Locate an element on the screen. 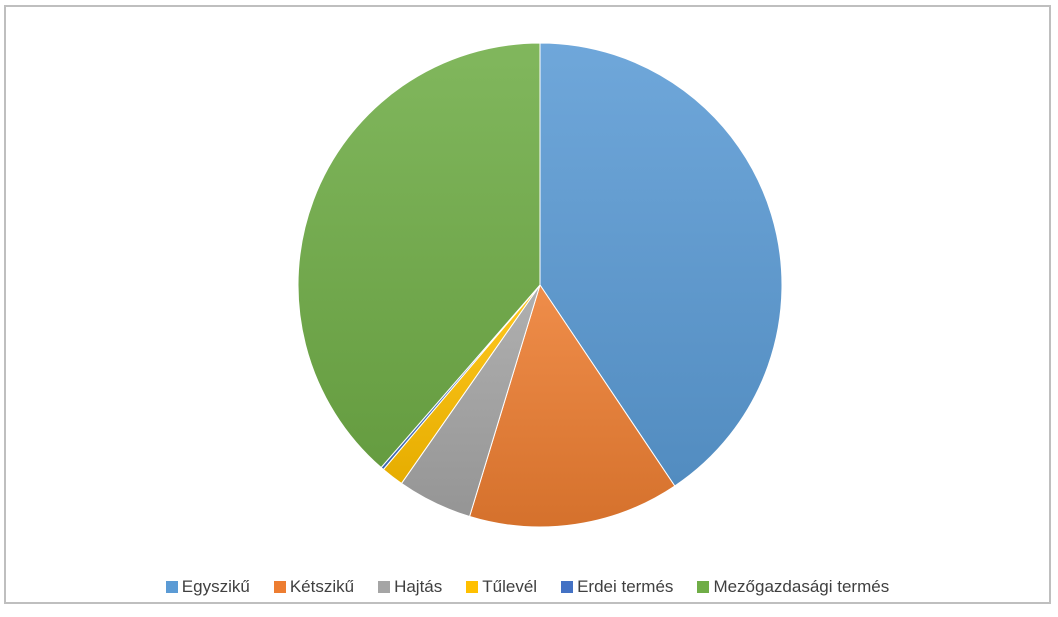 This screenshot has width=1058, height=617. legend-label: Tűlevél is located at coordinates (510, 586).